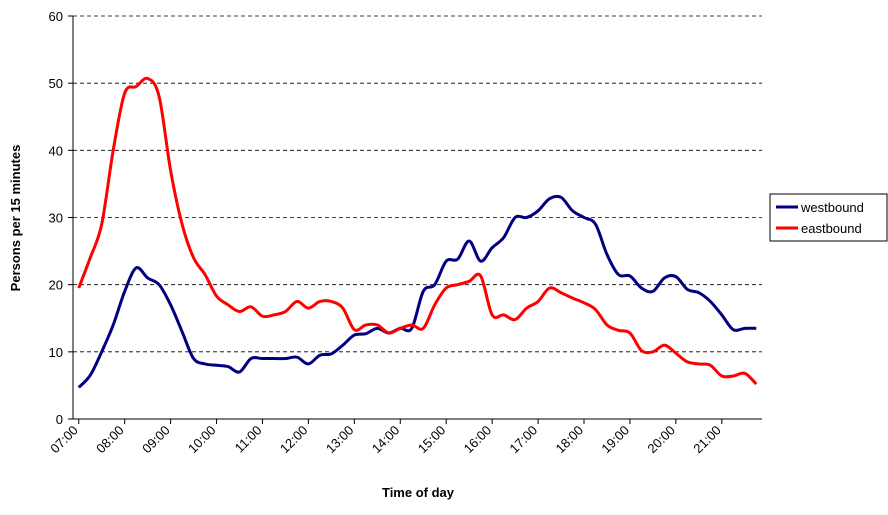 The width and height of the screenshot is (888, 515). What do you see at coordinates (386, 440) in the screenshot?
I see `x-tick-label: 14:00` at bounding box center [386, 440].